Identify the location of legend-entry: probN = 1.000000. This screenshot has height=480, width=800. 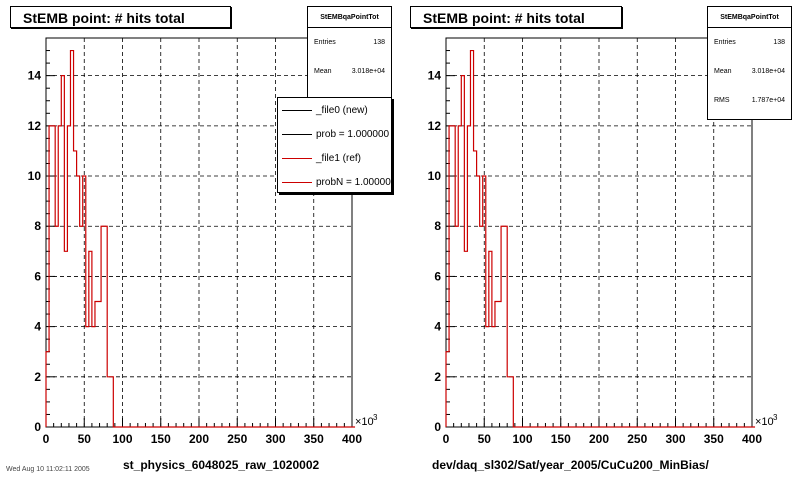
(335, 181).